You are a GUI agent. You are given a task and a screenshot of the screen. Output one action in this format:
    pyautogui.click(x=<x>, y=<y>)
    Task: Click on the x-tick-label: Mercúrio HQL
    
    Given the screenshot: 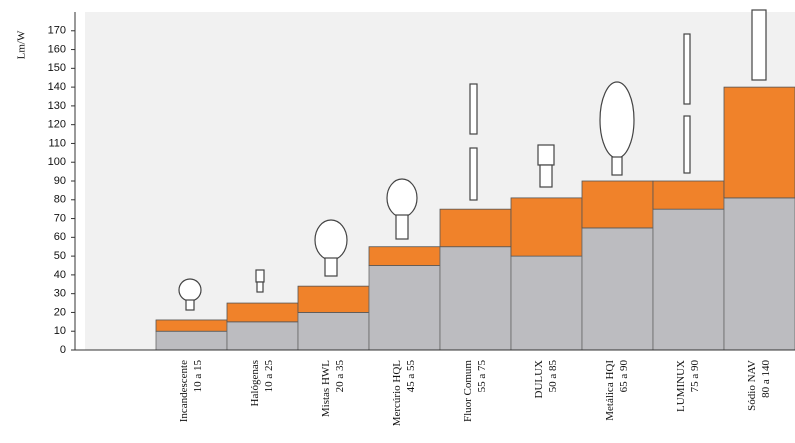 What is the action you would take?
    pyautogui.click(x=397, y=393)
    